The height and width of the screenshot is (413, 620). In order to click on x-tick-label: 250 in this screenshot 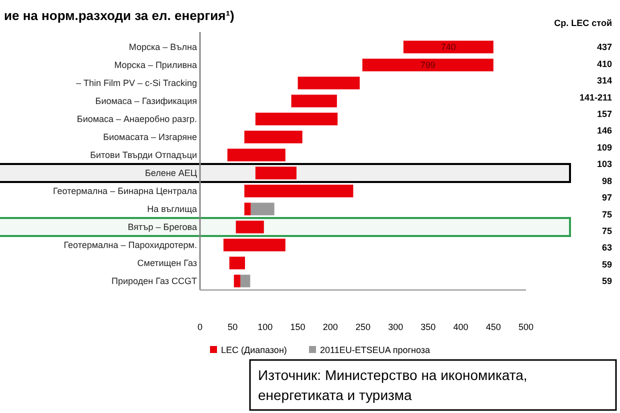, I will do `click(363, 327)`.